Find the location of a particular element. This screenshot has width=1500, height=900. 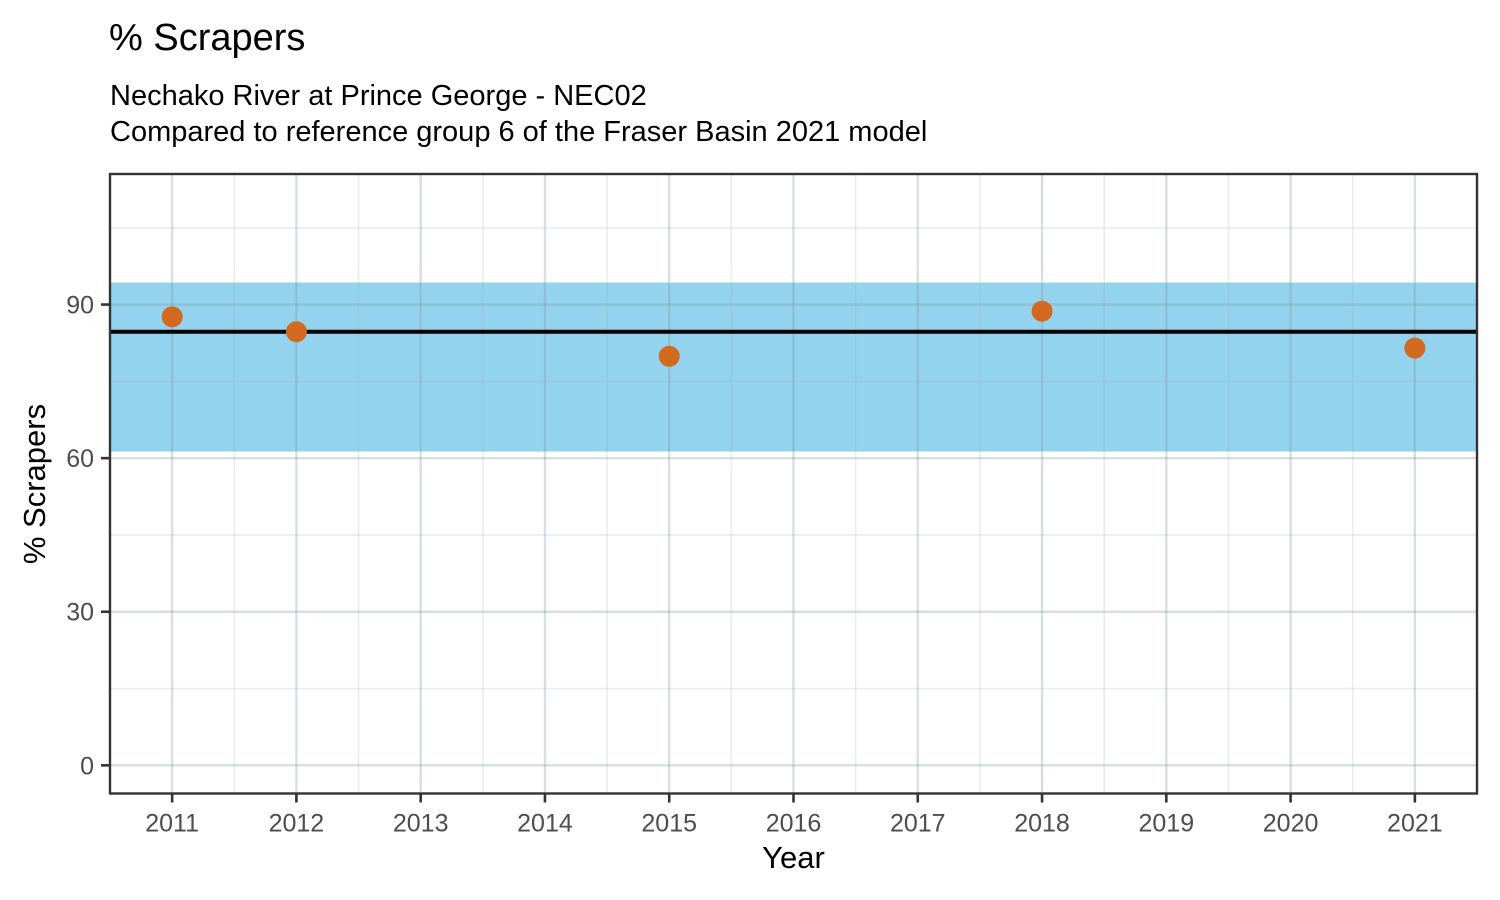

y-tick-label: 30 is located at coordinates (80, 613).